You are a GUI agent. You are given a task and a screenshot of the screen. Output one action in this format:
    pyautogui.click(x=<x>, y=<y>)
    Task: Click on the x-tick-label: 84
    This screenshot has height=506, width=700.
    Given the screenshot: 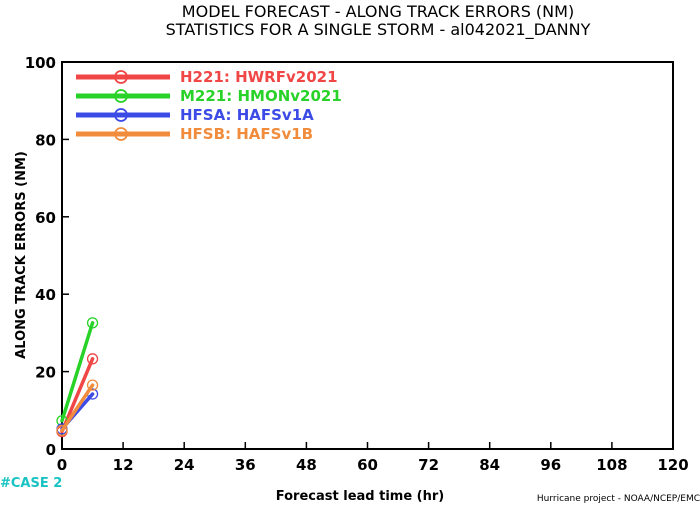 What is the action you would take?
    pyautogui.click(x=489, y=465)
    